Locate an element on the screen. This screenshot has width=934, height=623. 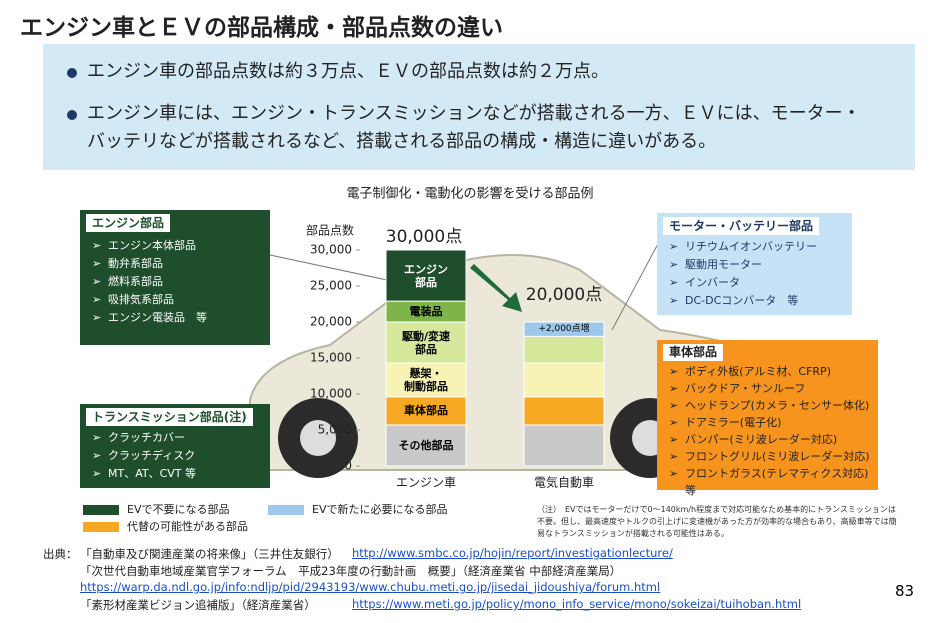
source-text: 「自動車及び関連産業の将来像」（三井住友銀行） is located at coordinates (209, 554).